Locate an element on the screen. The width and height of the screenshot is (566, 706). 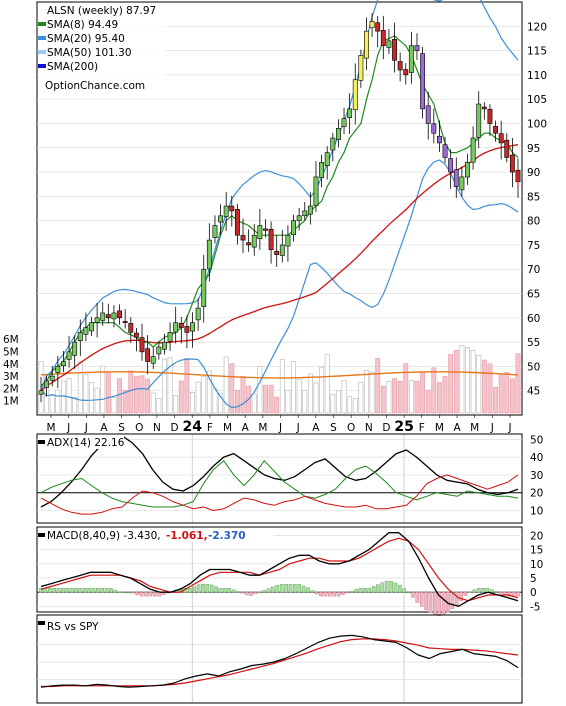
price-tick-label: 110 is located at coordinates (537, 76).